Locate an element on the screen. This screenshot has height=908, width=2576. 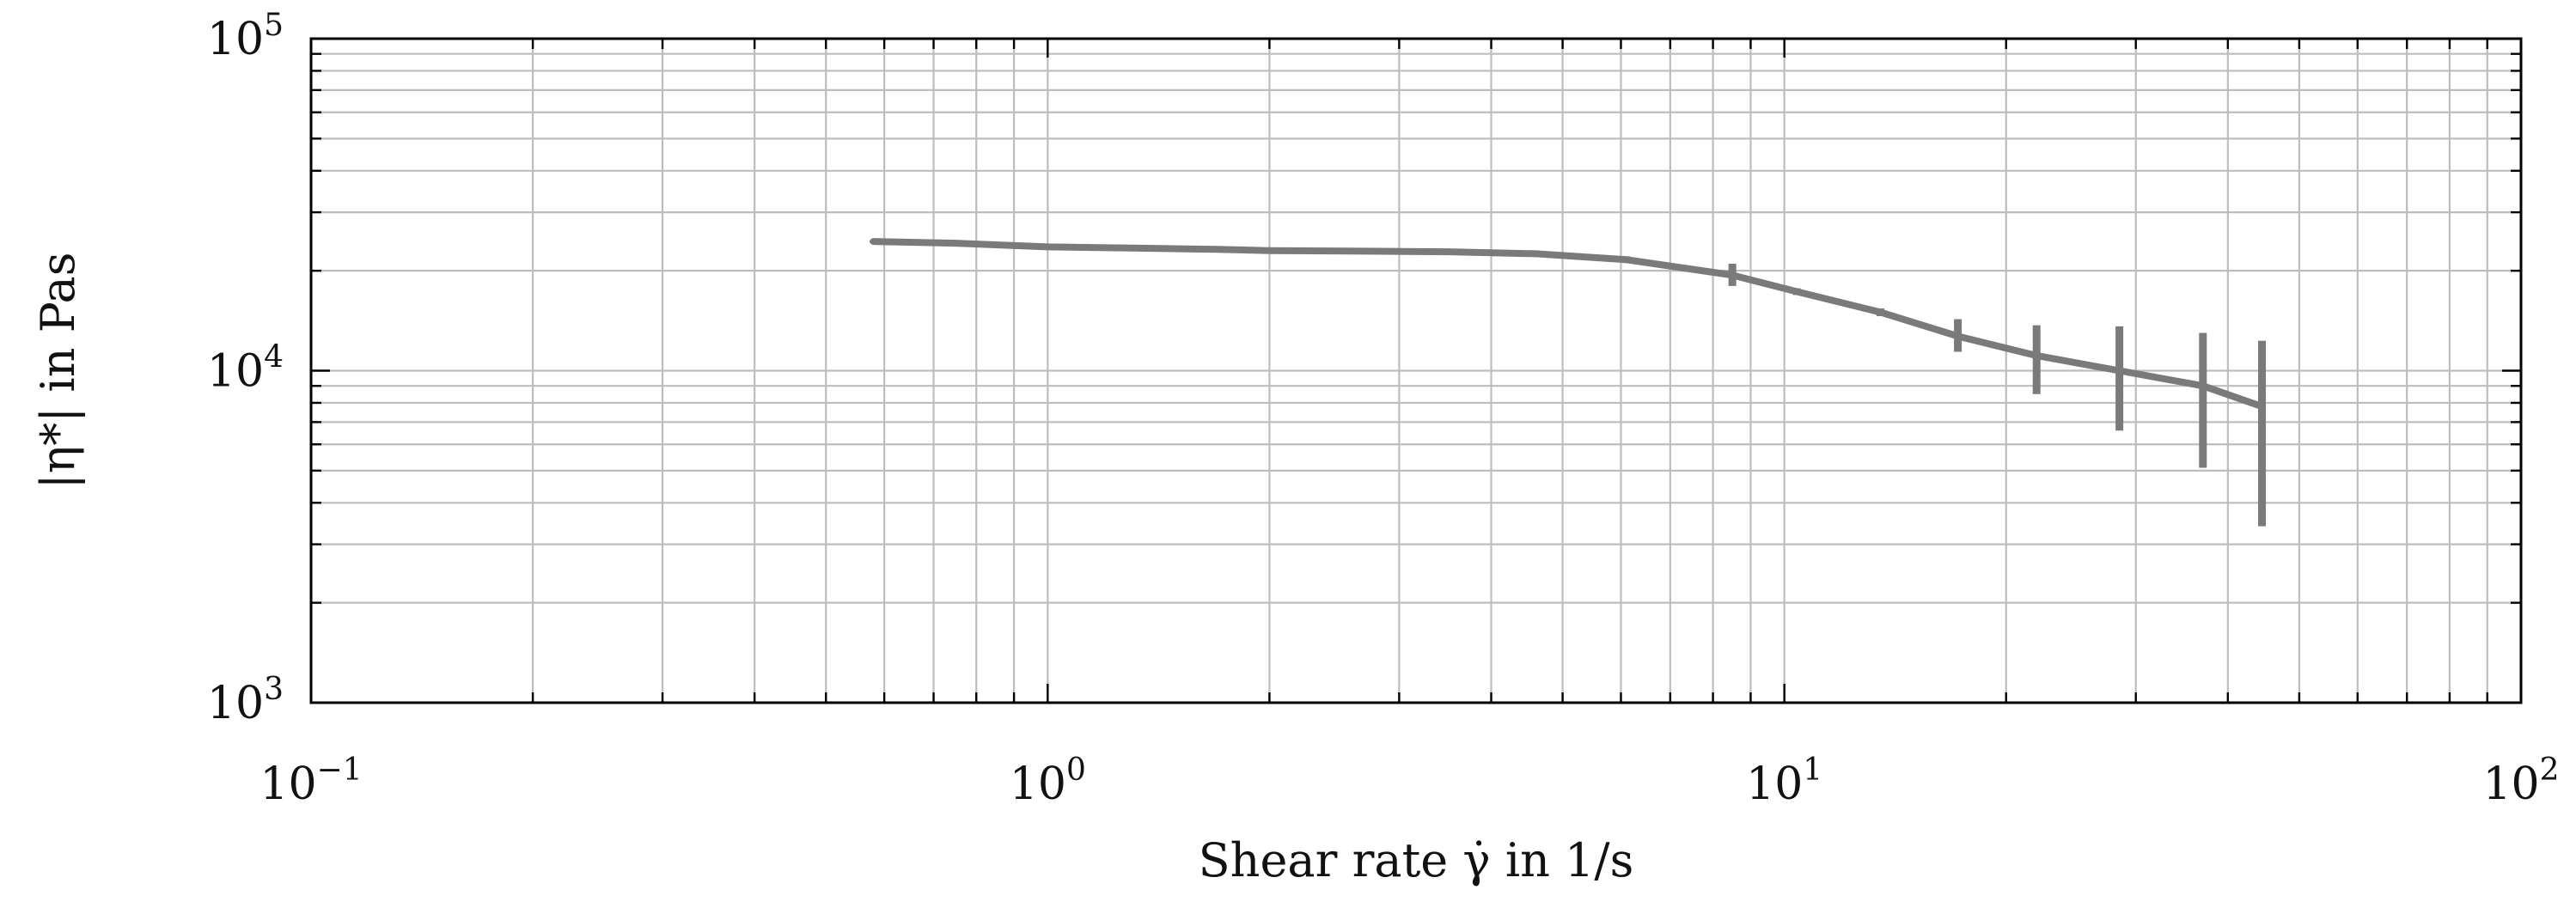
y-tick-label: 104 is located at coordinates (245, 369).